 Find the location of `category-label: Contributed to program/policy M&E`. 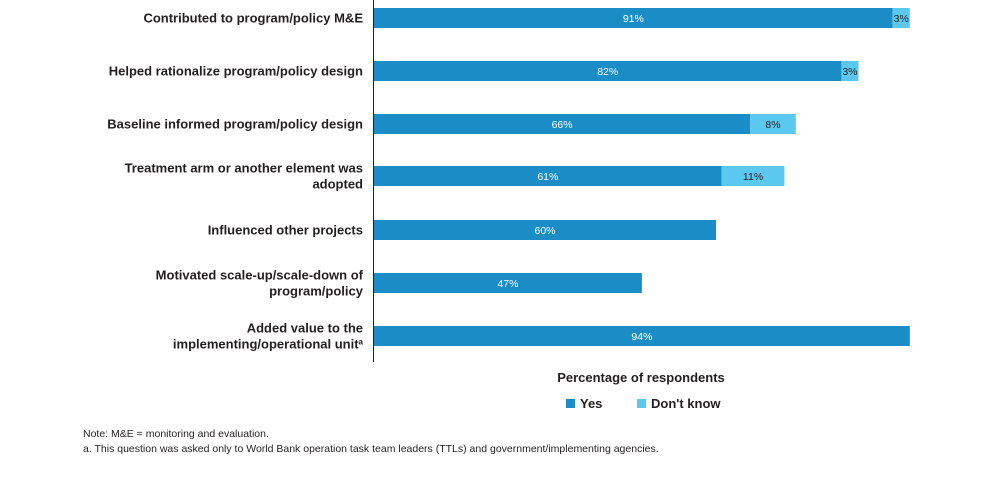

category-label: Contributed to program/policy M&E is located at coordinates (253, 18).